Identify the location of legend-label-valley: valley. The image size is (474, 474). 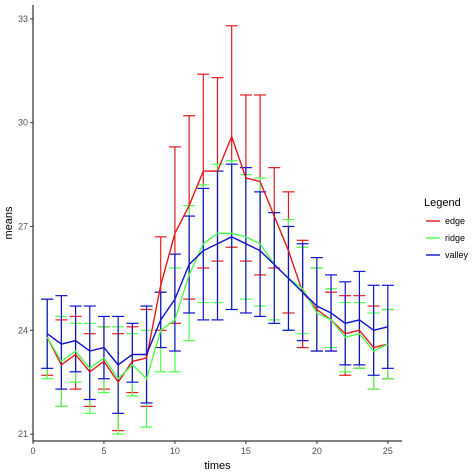
(457, 255).